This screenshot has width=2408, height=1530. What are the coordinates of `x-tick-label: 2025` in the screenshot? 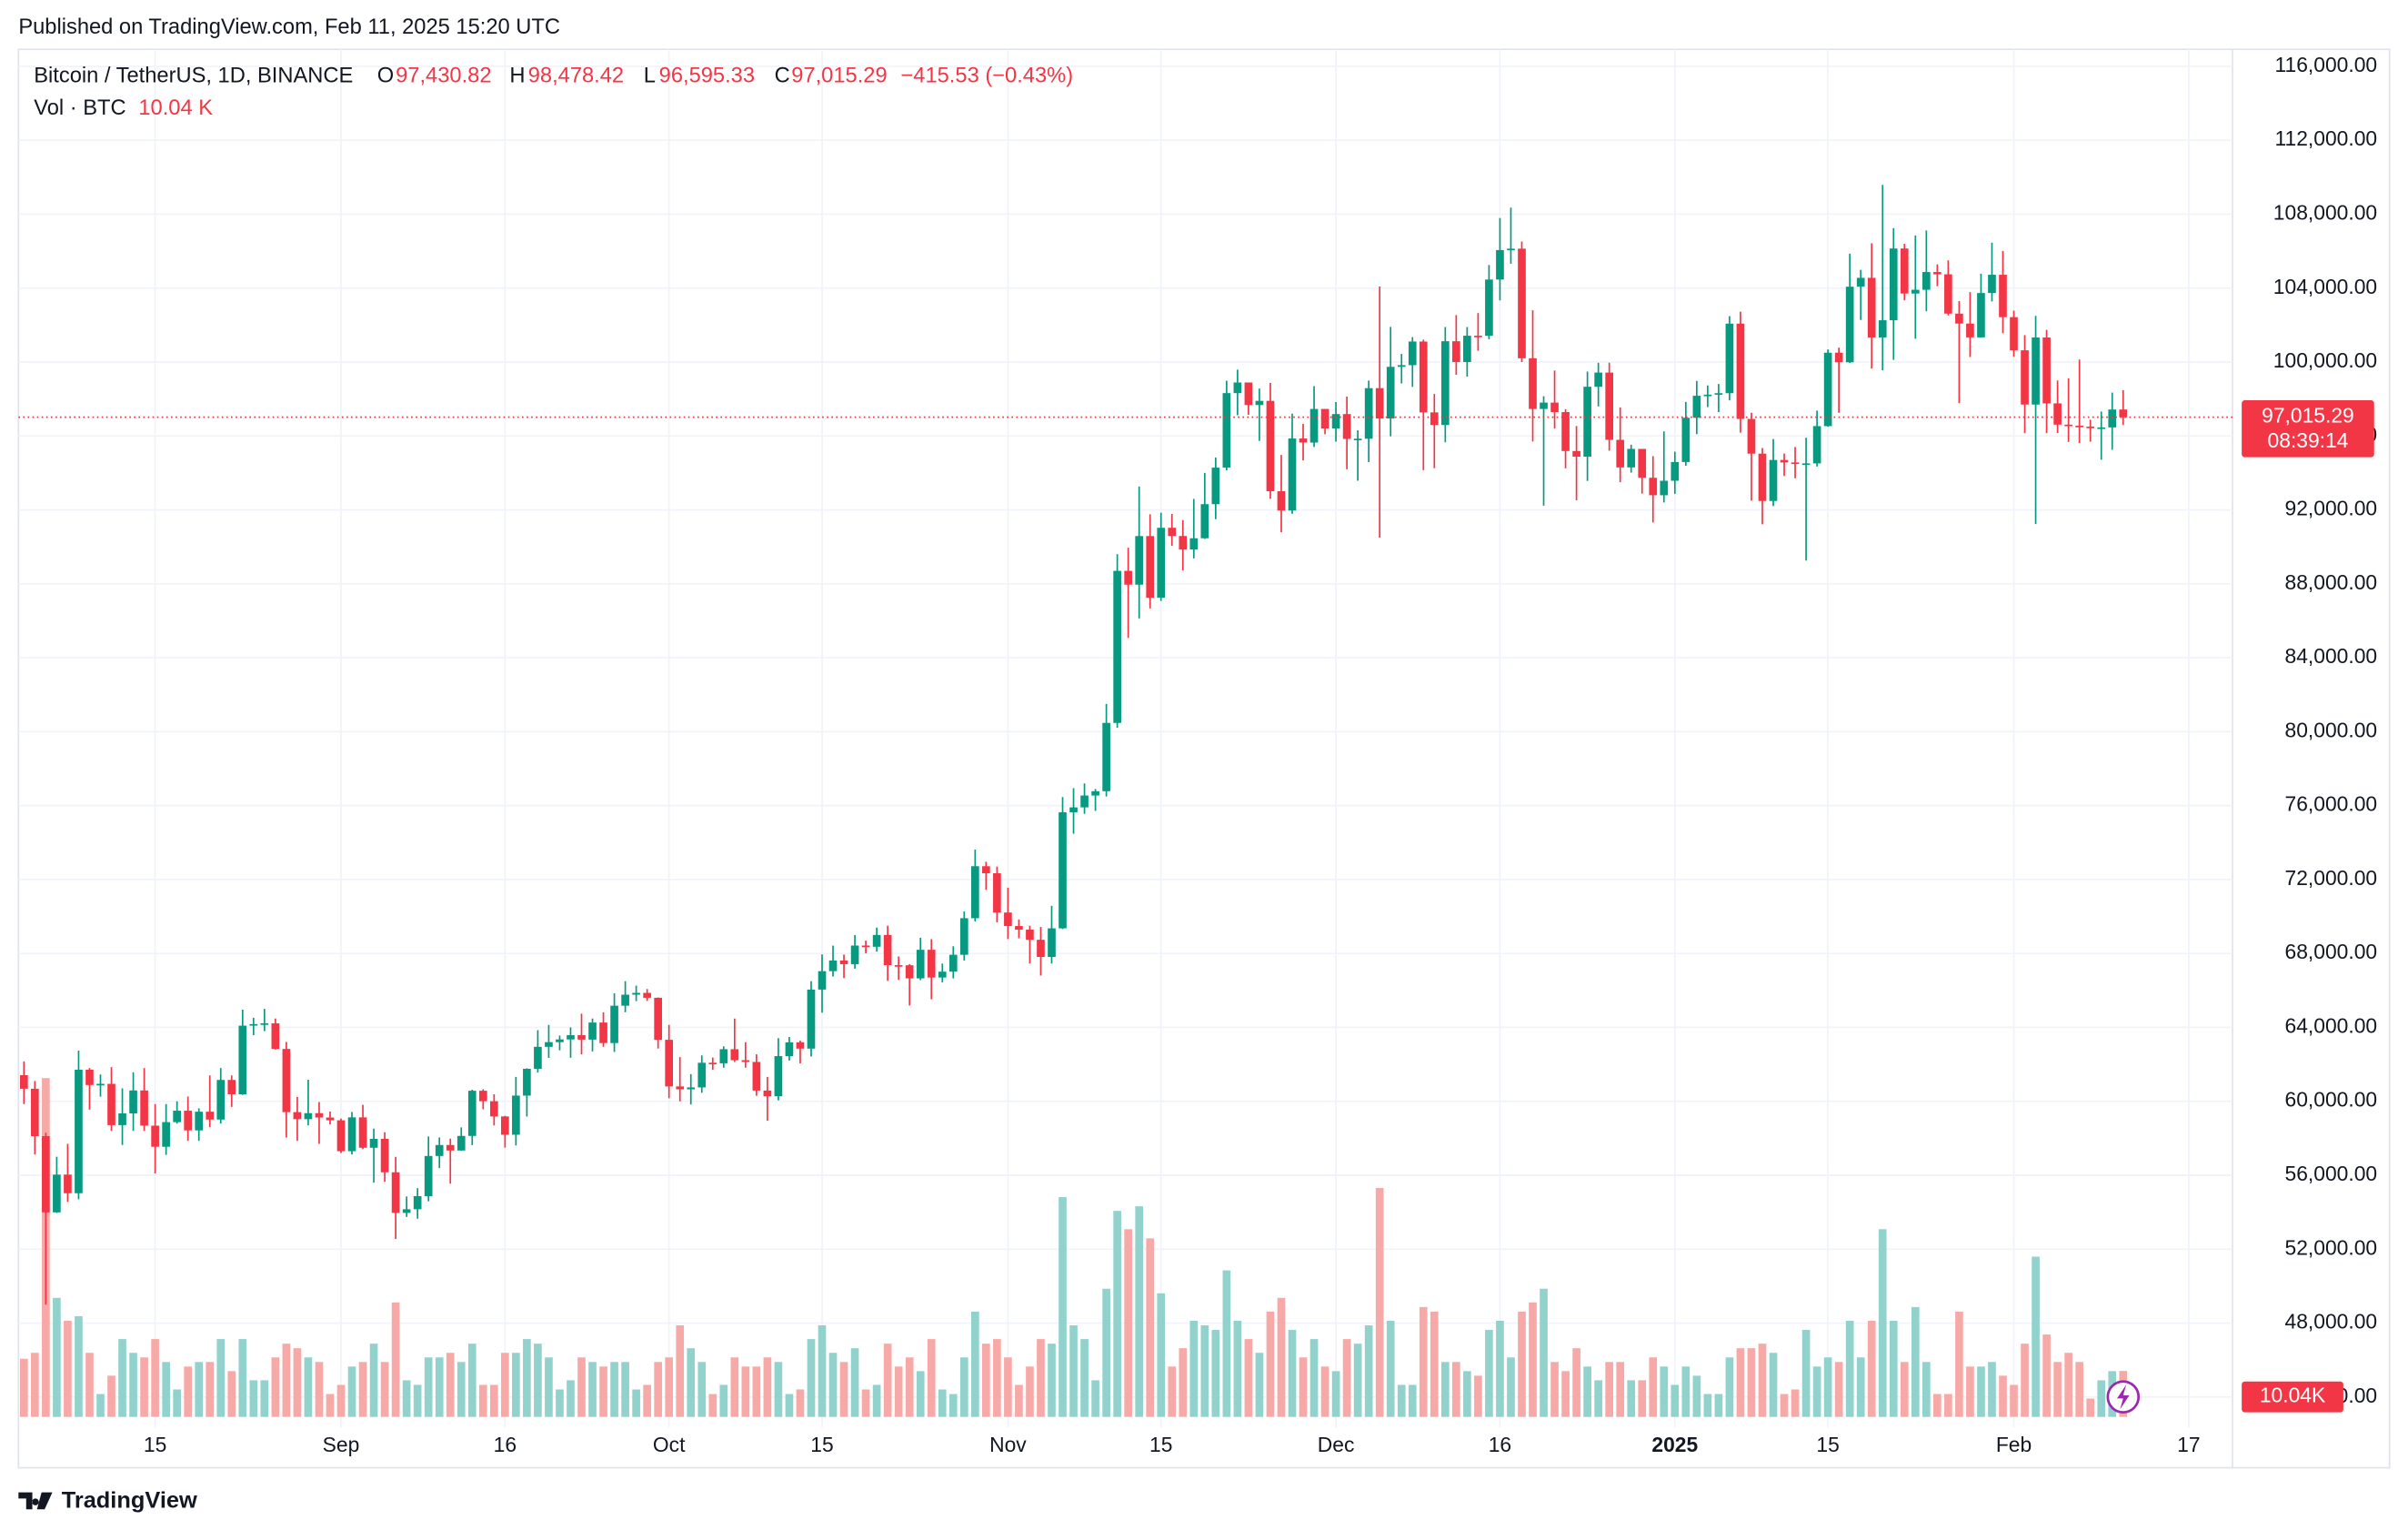 It's located at (1674, 1445).